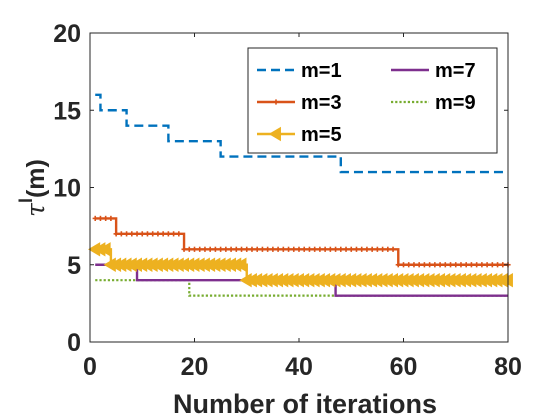 Image resolution: width=560 pixels, height=420 pixels. What do you see at coordinates (195, 367) in the screenshot?
I see `x-tick-label-1: 20` at bounding box center [195, 367].